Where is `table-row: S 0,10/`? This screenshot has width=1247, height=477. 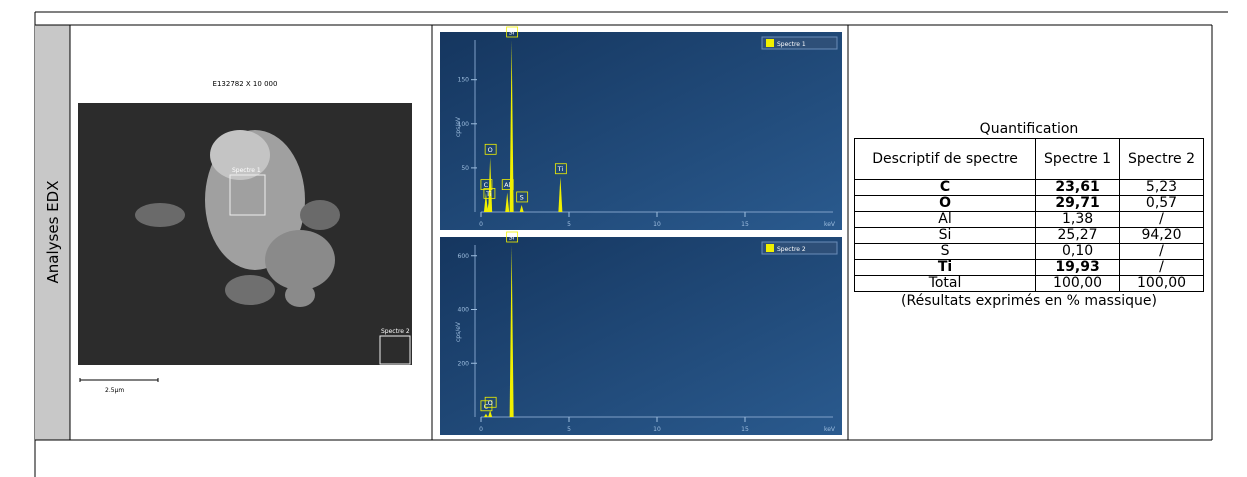 table-row: S 0,10/ is located at coordinates (1028, 251).